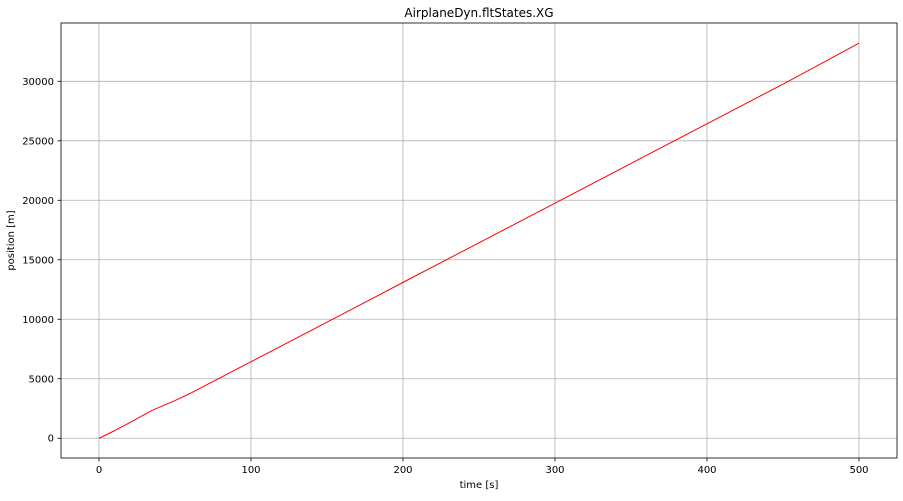 The image size is (903, 501). I want to click on y-axis-ticks: 0 5000 10000 15000 20000 25000 30000, so click(41, 261).